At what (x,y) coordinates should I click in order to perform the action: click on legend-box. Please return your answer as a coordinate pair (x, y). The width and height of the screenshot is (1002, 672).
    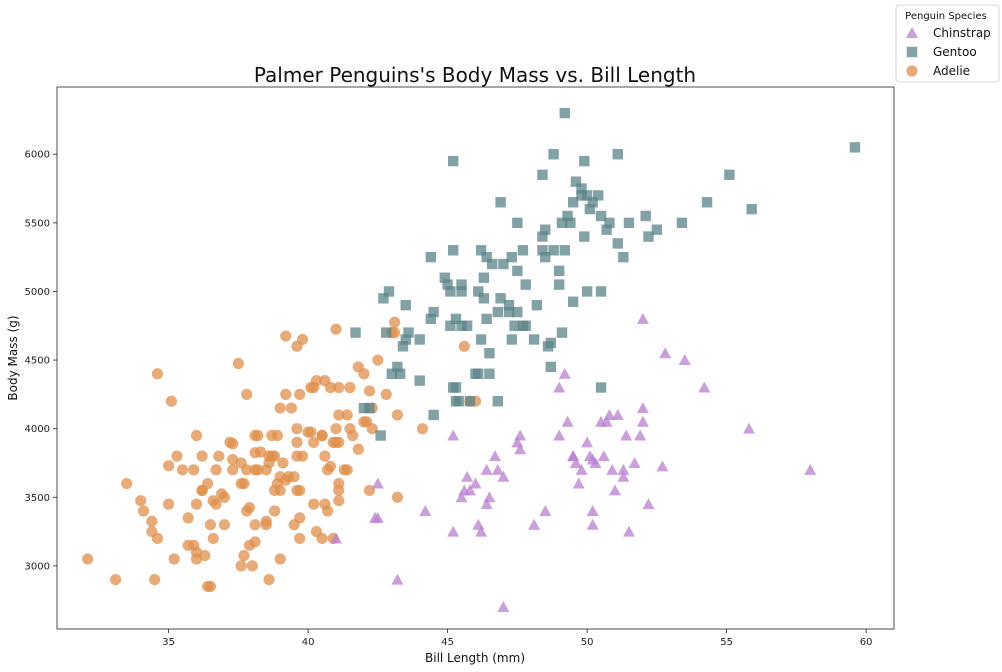
    Looking at the image, I should click on (947, 43).